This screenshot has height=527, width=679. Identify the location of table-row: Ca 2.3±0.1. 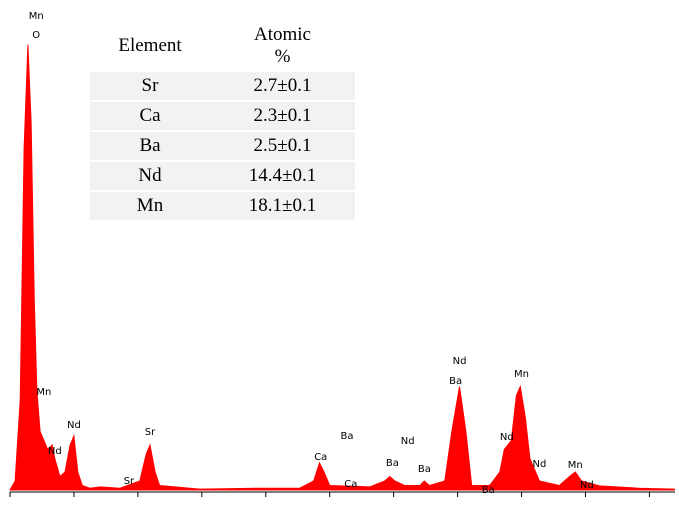
(222, 116).